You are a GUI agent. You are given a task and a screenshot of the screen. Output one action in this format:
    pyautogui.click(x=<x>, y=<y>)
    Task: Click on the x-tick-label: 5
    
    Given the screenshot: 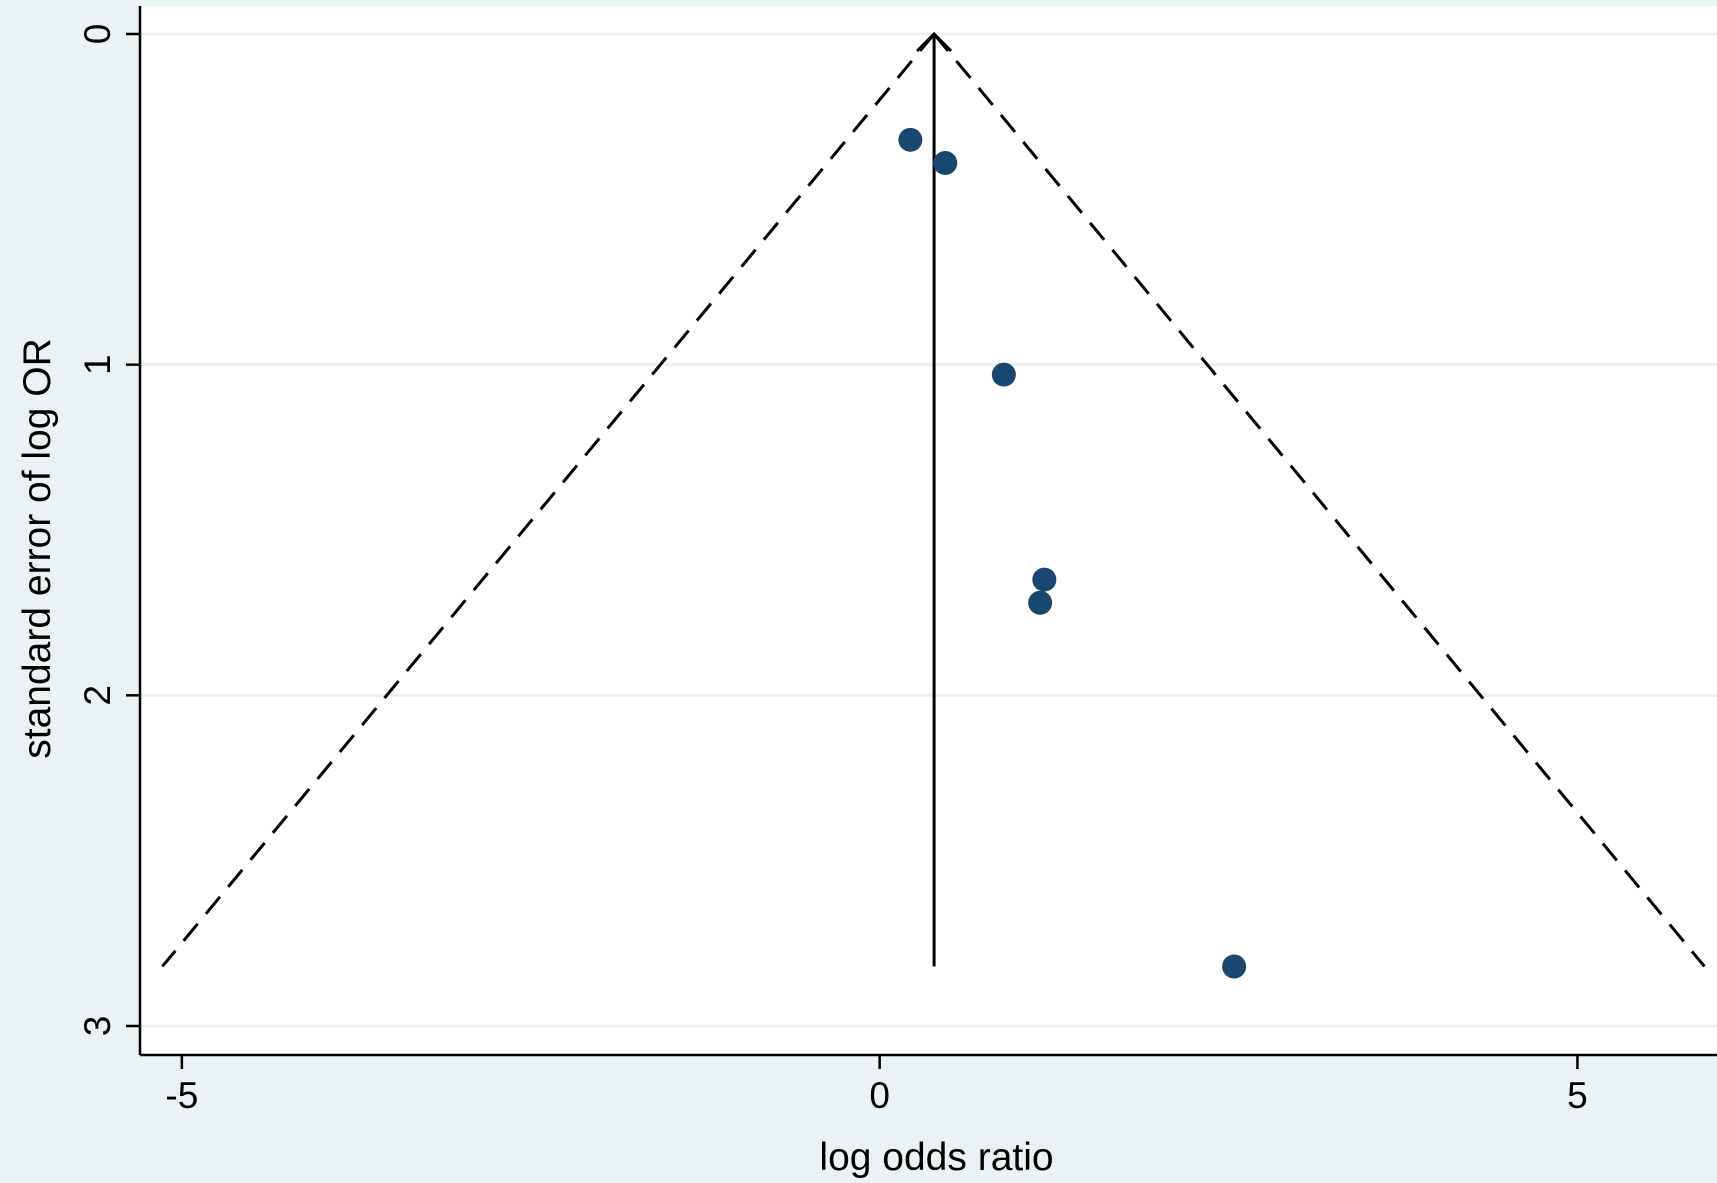 What is the action you would take?
    pyautogui.click(x=1577, y=1095)
    